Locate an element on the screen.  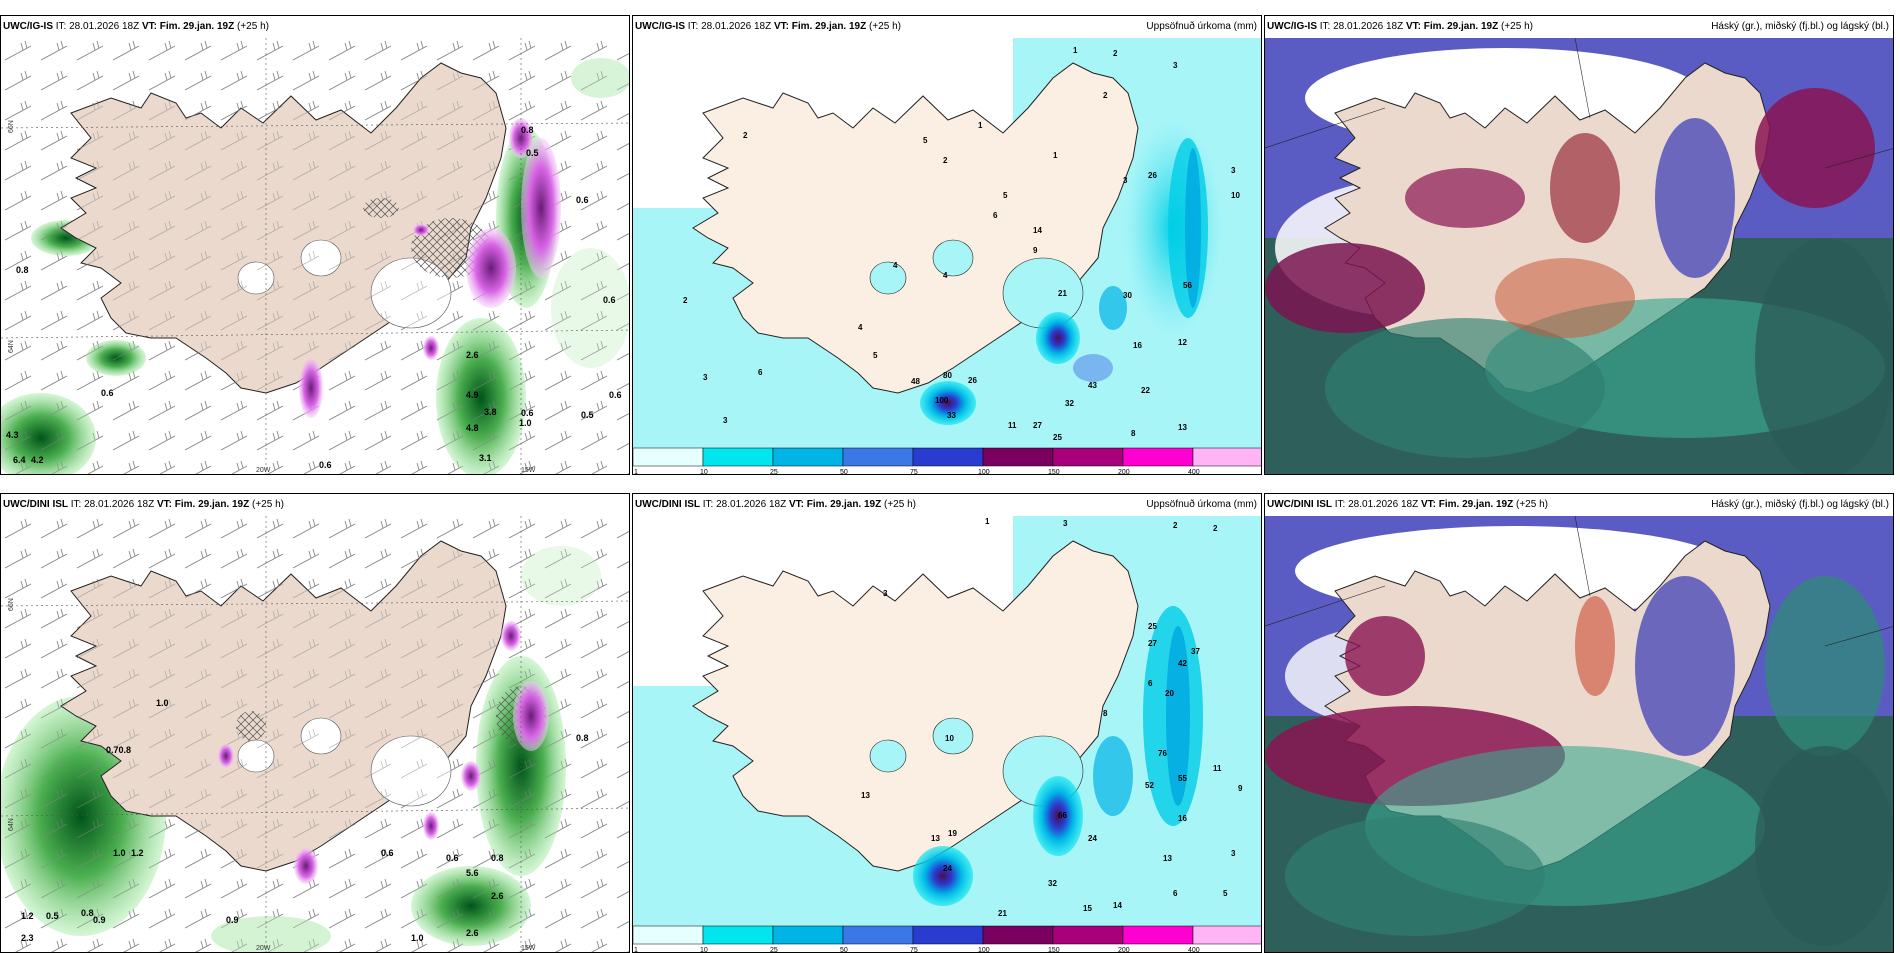
svg-text: 9 is located at coordinates (1035, 250).